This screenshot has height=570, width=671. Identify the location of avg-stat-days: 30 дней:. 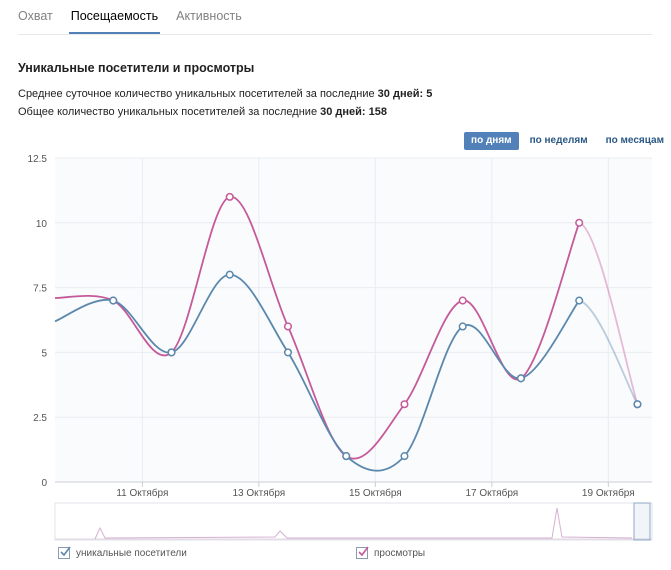
(400, 94).